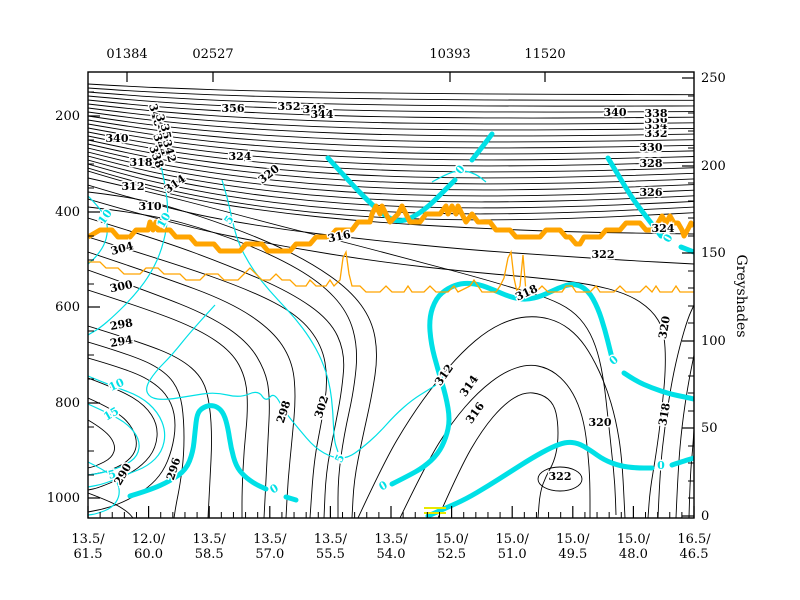 This screenshot has height=600, width=800. What do you see at coordinates (705, 516) in the screenshot?
I see `greyshade-tick-label: 0` at bounding box center [705, 516].